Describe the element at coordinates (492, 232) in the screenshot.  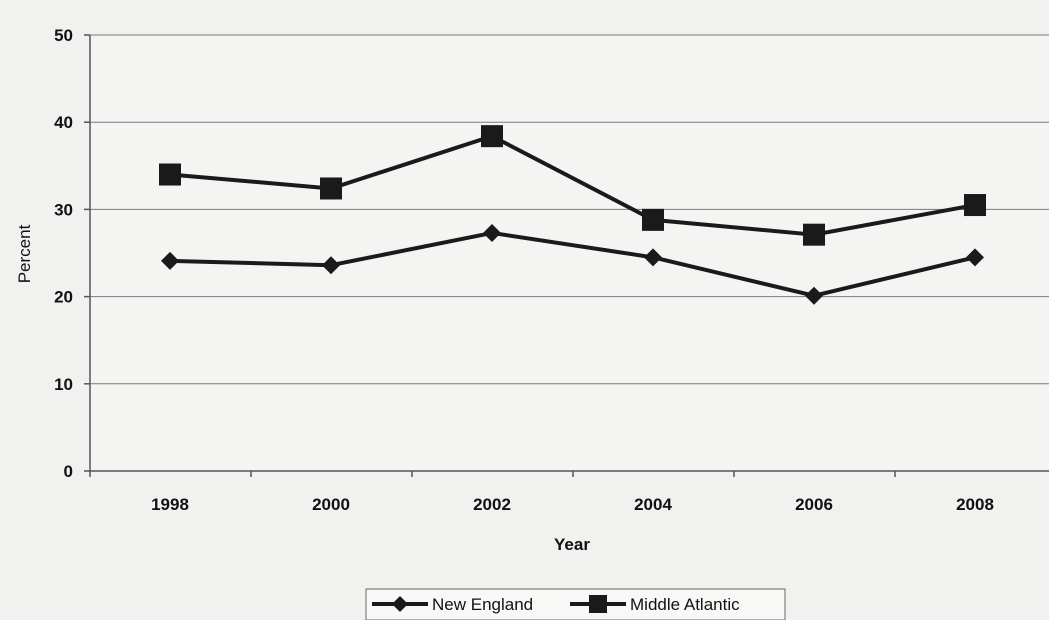
I see `data-point-new-england-2002` at that location.